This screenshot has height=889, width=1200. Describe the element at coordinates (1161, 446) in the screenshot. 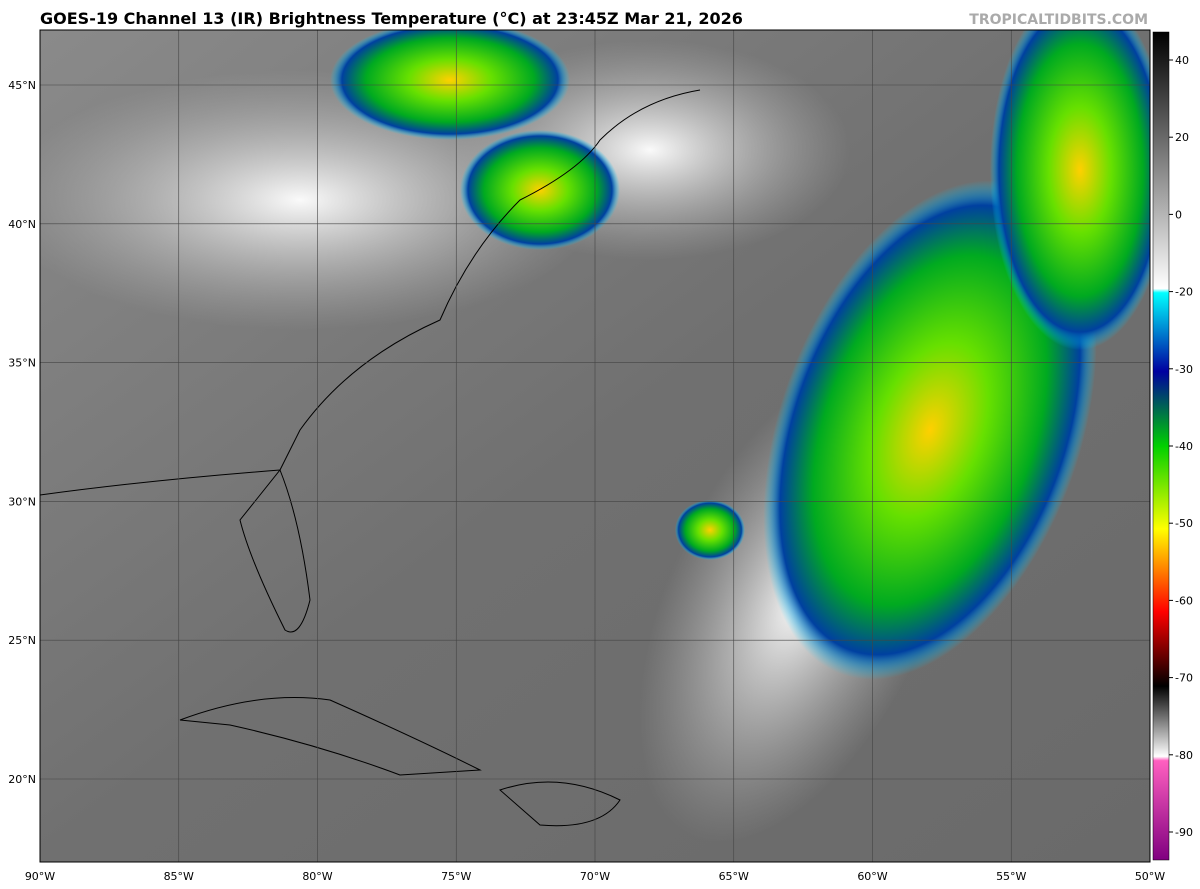

I see `colorbar` at that location.